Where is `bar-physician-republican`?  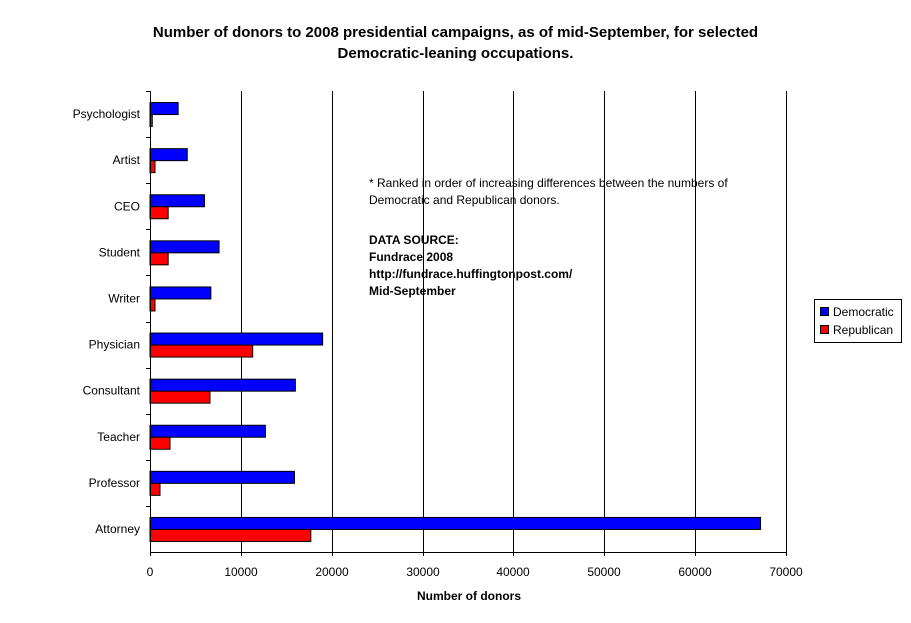
bar-physician-republican is located at coordinates (201, 351).